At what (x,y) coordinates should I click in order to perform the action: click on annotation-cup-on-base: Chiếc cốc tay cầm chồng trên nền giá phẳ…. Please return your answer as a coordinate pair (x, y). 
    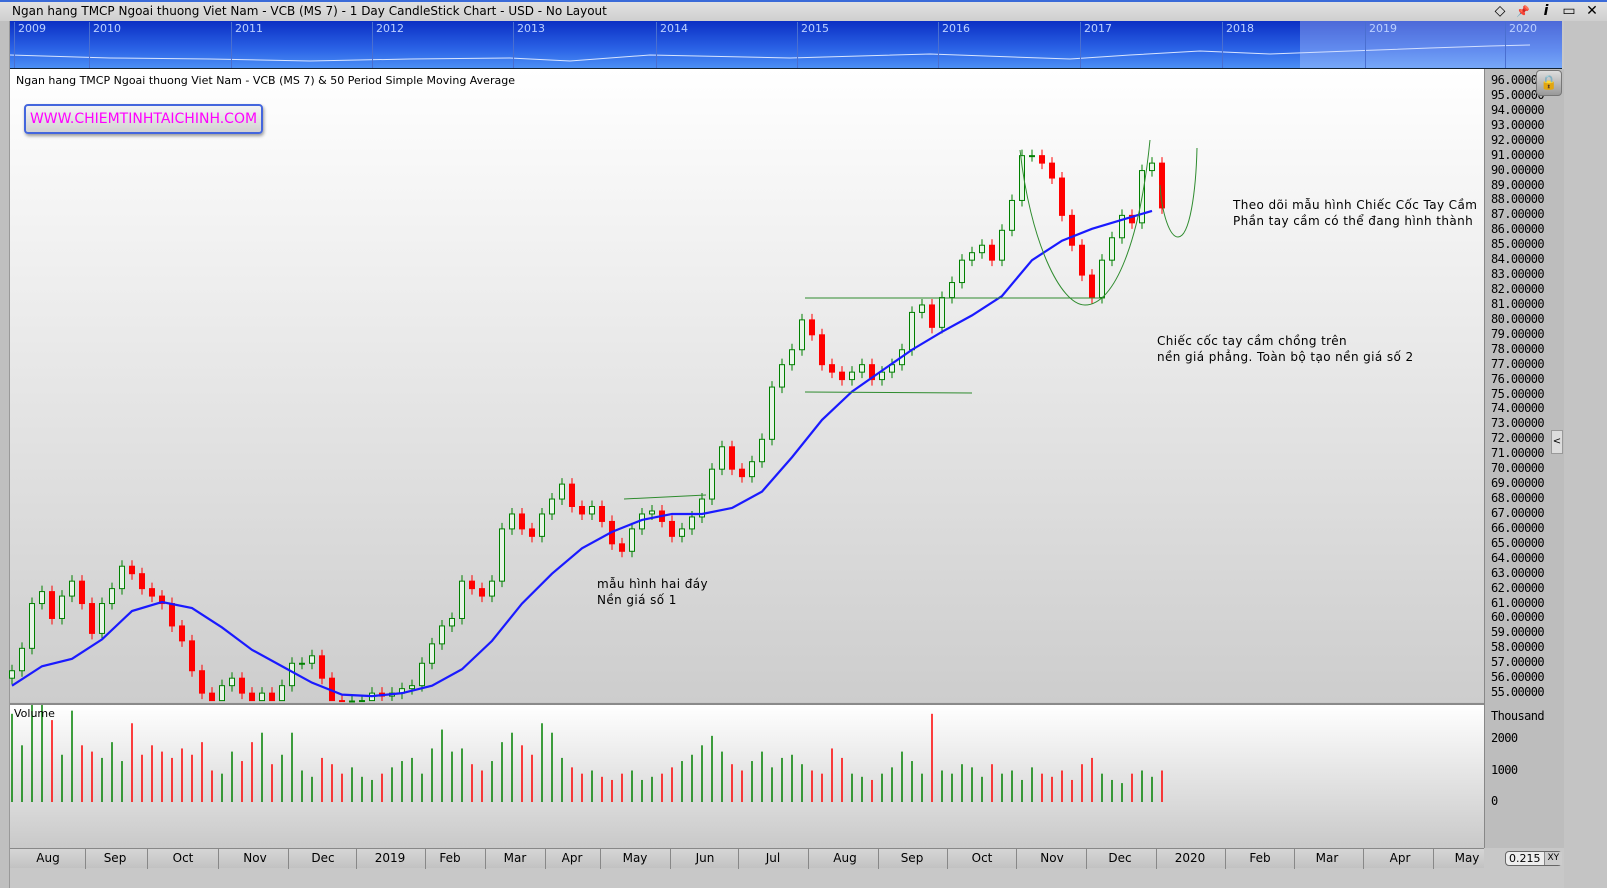
    Looking at the image, I should click on (1285, 349).